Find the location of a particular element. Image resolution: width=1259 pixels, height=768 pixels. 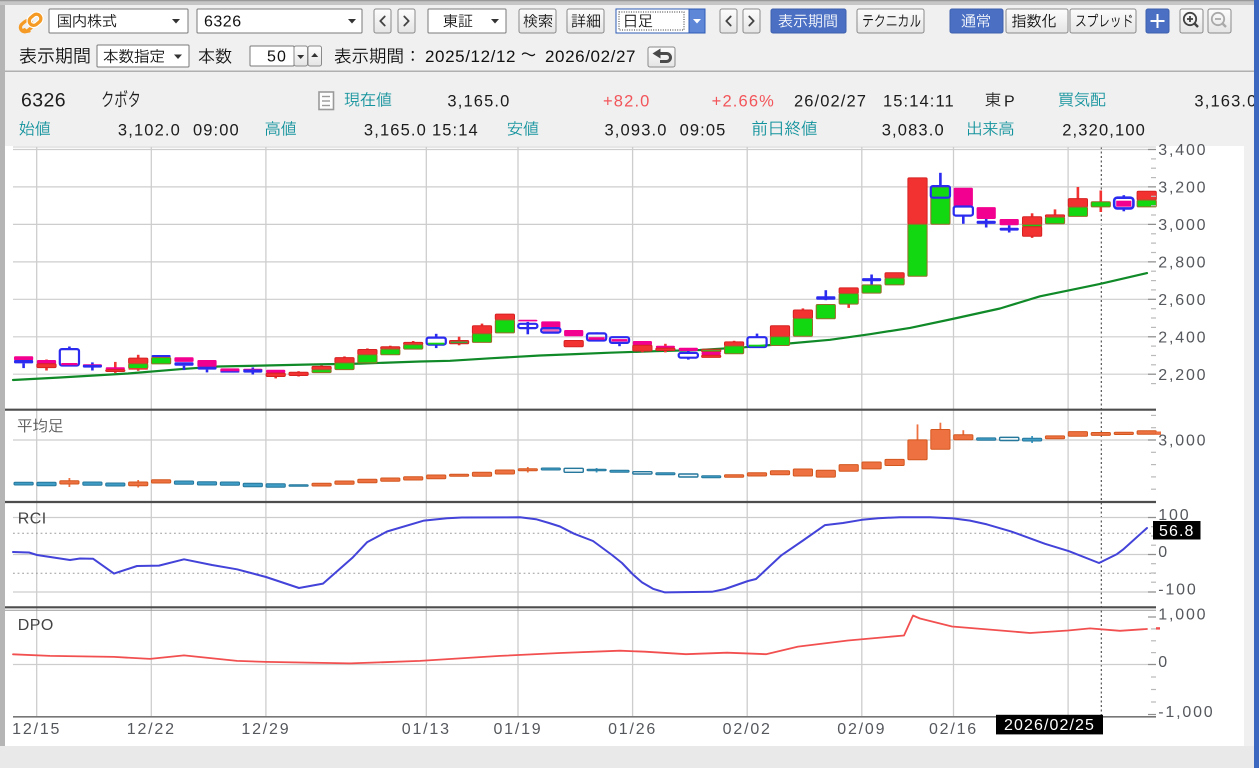

svg-text: 12/22 is located at coordinates (151, 729).